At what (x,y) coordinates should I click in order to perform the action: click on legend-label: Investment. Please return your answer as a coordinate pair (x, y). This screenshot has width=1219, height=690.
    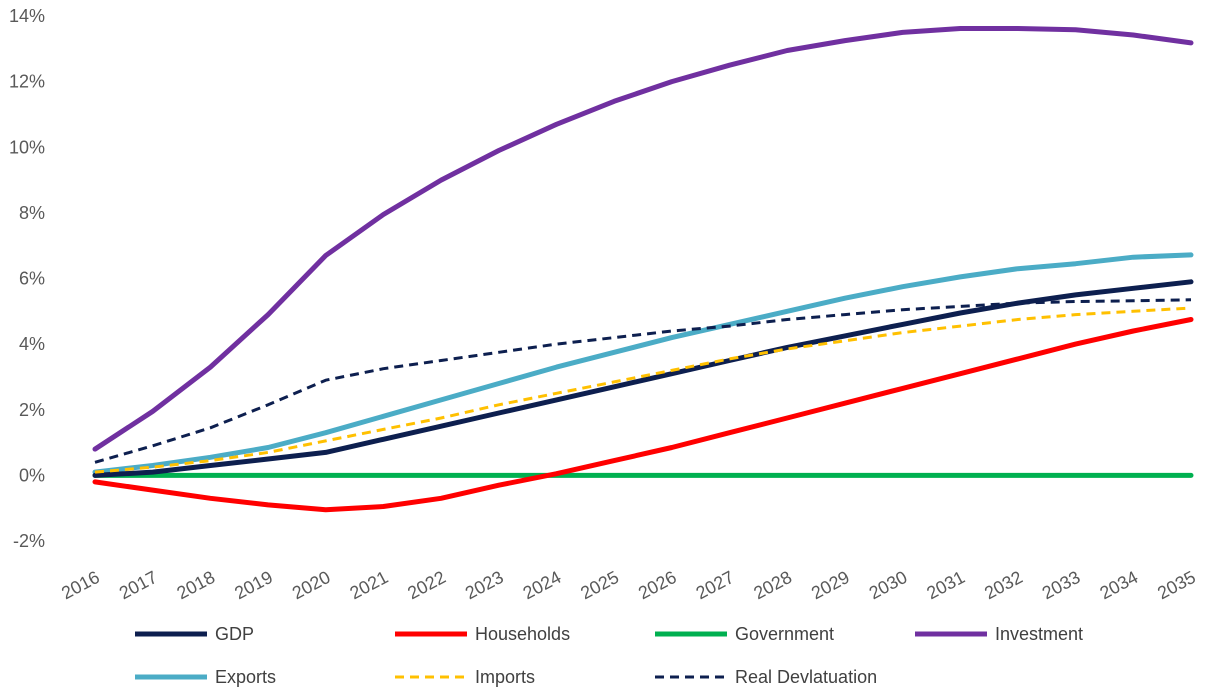
    Looking at the image, I should click on (1039, 634).